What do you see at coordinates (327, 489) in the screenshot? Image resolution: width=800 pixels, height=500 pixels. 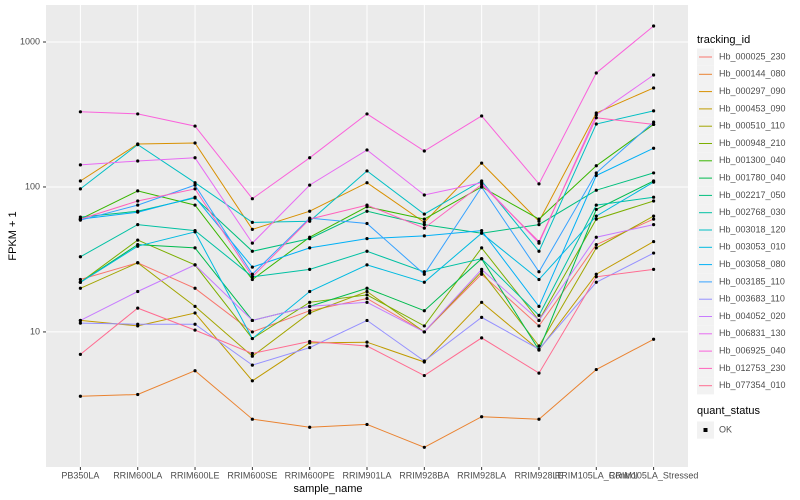 I see `x-axis-title: sample_name` at bounding box center [327, 489].